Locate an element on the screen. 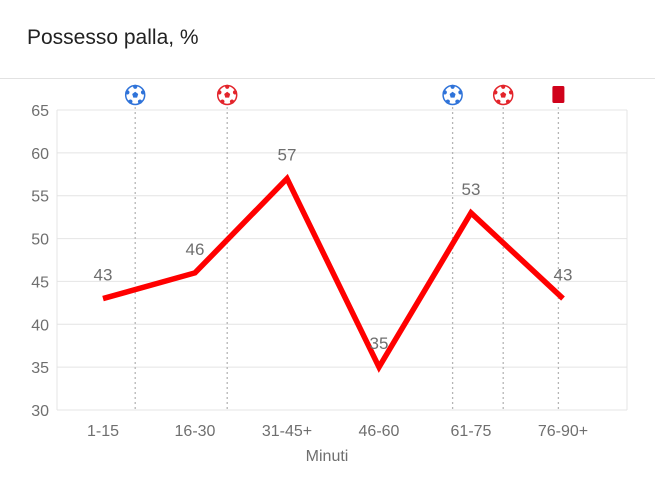 This screenshot has height=495, width=655. x-axis-title: Minuti is located at coordinates (327, 456).